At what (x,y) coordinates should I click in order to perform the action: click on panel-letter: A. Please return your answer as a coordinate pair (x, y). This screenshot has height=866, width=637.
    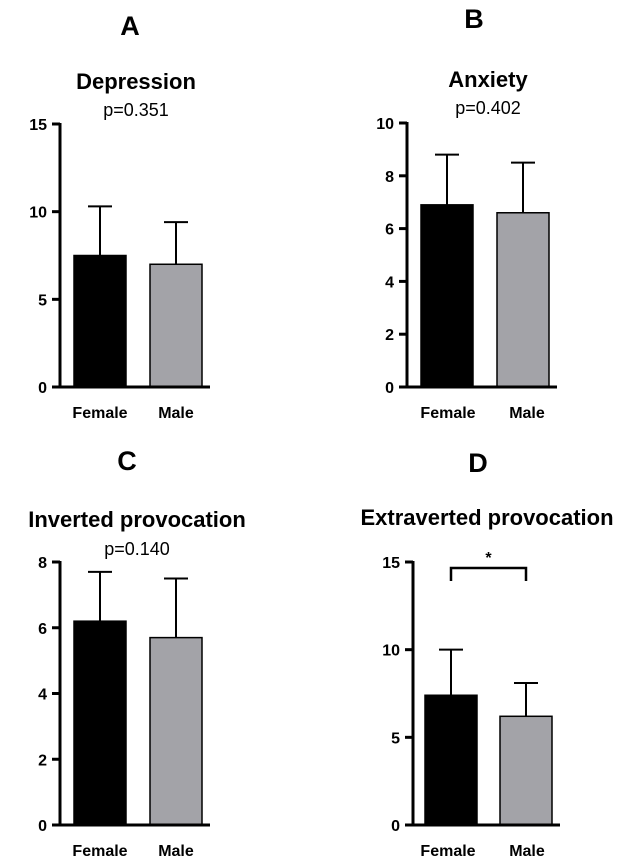
    Looking at the image, I should click on (130, 26).